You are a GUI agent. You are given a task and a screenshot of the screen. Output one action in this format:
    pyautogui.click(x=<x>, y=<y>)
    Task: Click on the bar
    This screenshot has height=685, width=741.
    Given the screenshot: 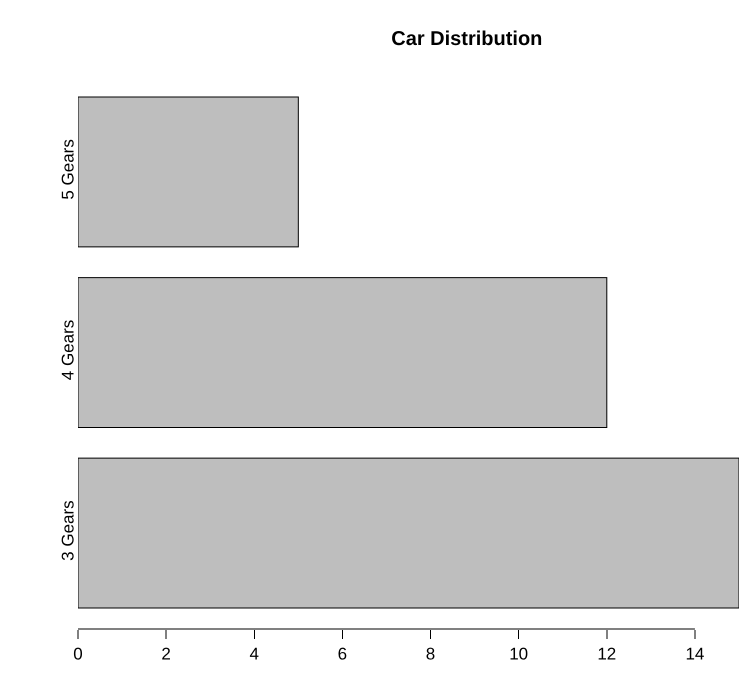 What is the action you would take?
    pyautogui.click(x=188, y=172)
    